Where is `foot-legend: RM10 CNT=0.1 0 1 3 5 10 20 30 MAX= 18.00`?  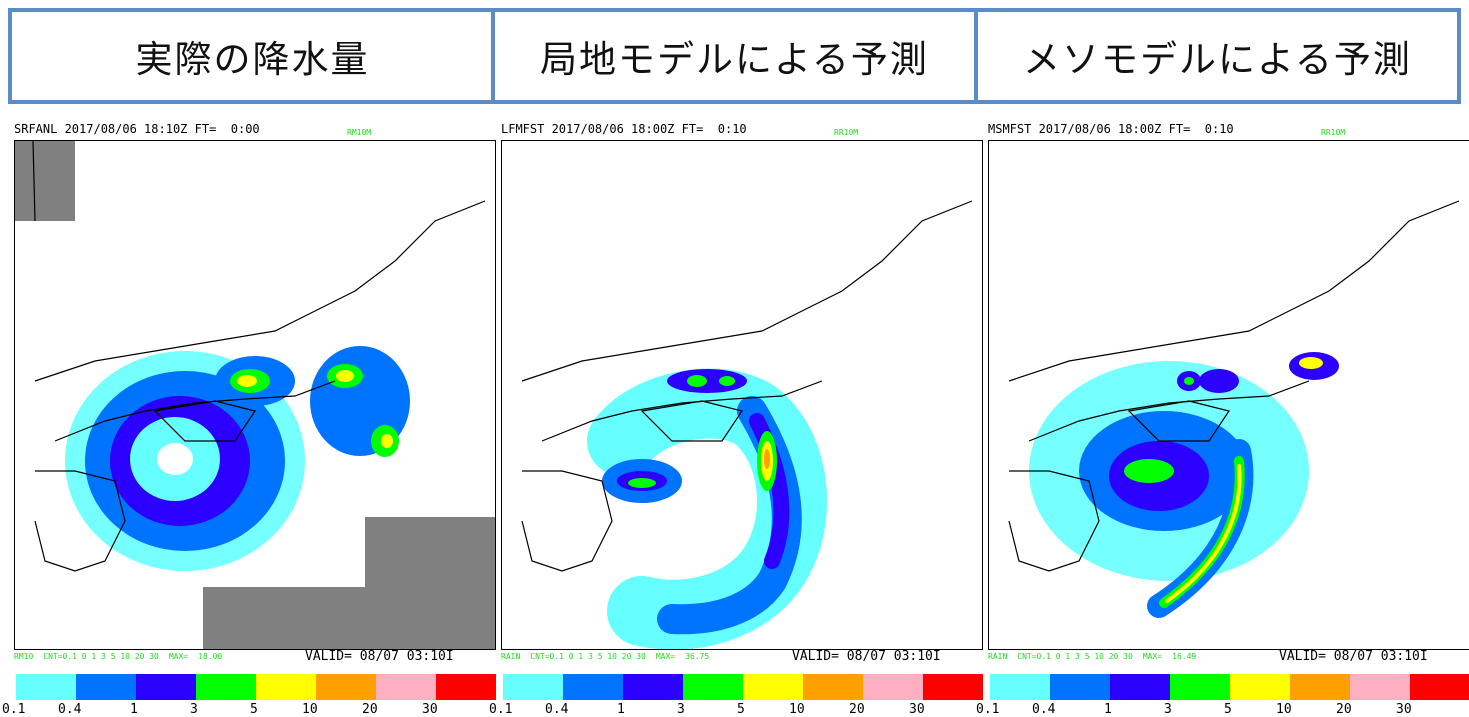
foot-legend: RM10 CNT=0.1 0 1 3 5 10 20 30 MAX= 18.00 is located at coordinates (123, 656).